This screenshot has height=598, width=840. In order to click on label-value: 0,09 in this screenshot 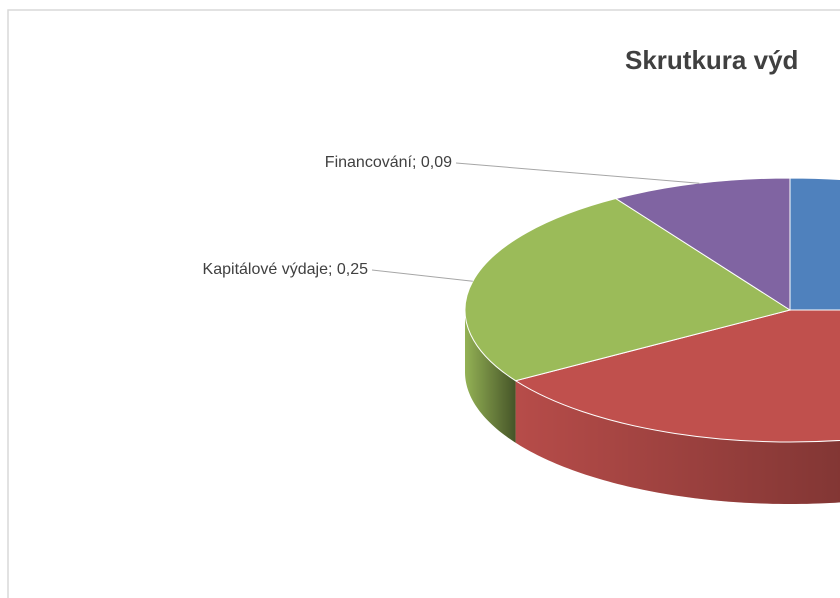, I will do `click(436, 162)`.